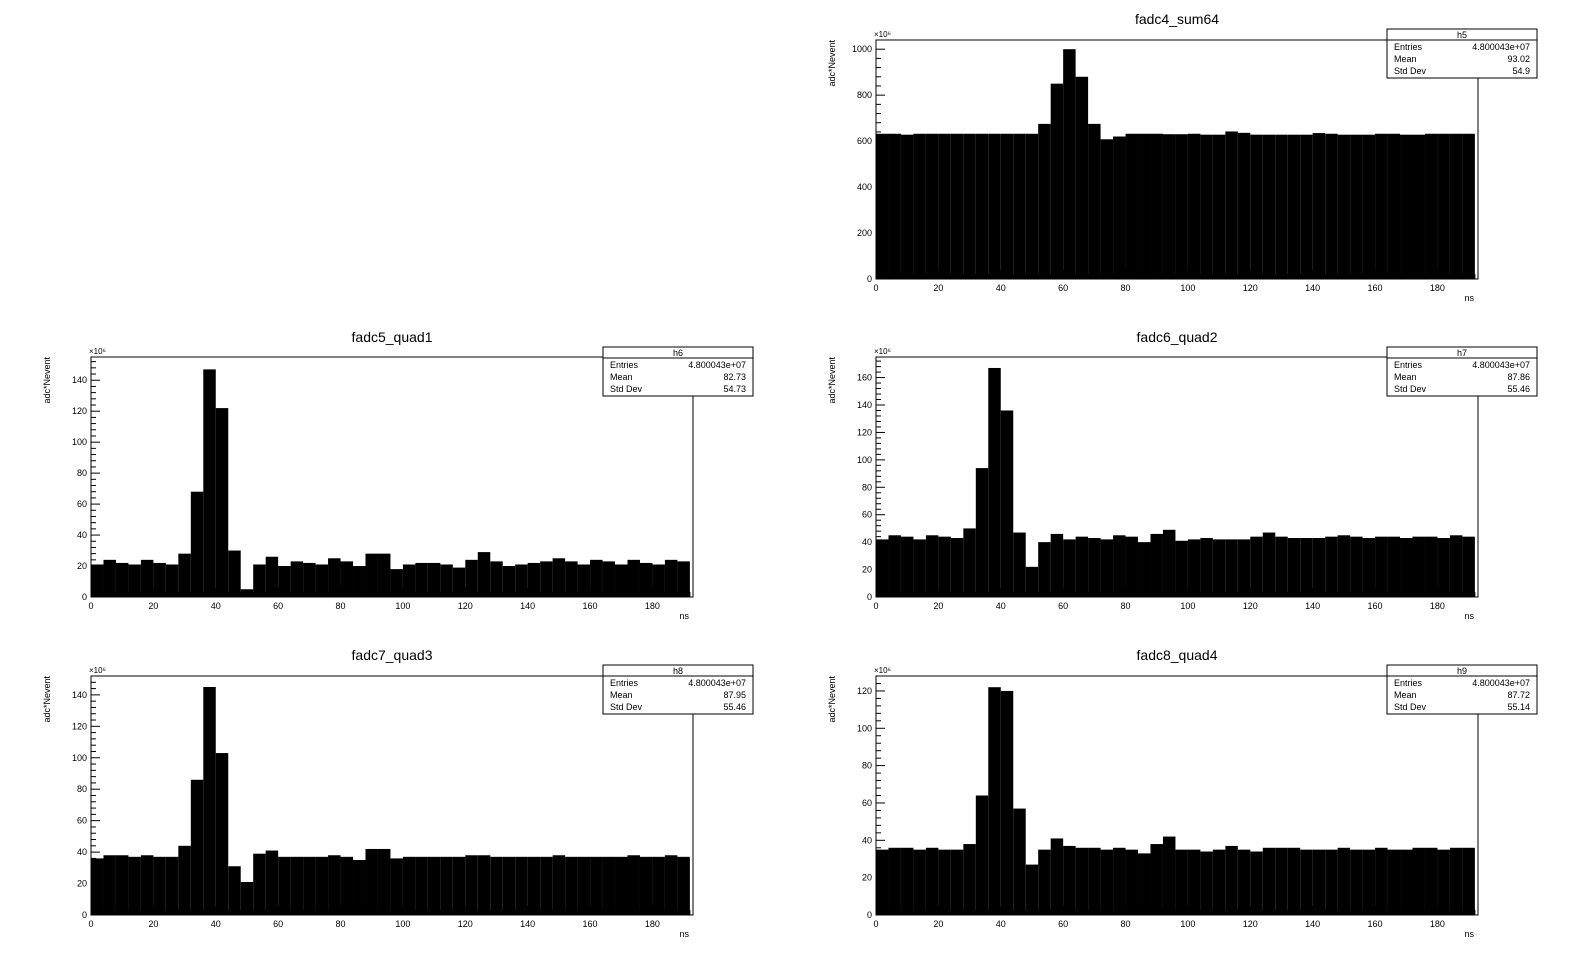  Describe the element at coordinates (862, 49) in the screenshot. I see `y-tick-label: 1000` at that location.